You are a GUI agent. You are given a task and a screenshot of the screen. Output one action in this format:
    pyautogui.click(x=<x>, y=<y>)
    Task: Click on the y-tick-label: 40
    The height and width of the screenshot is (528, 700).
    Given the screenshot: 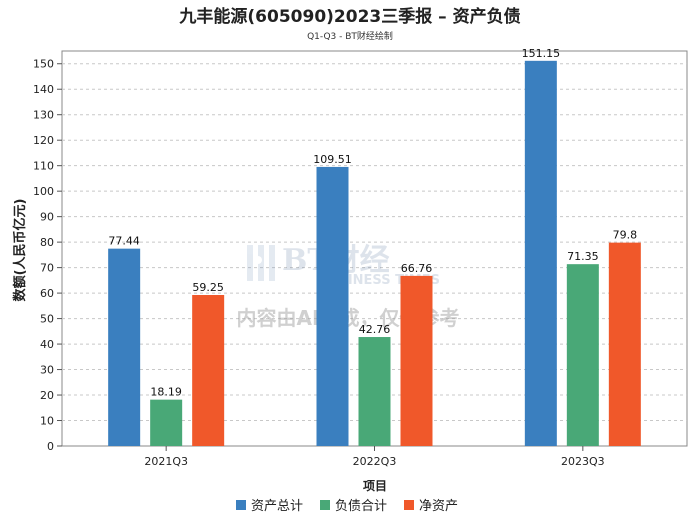 What is the action you would take?
    pyautogui.click(x=47, y=344)
    